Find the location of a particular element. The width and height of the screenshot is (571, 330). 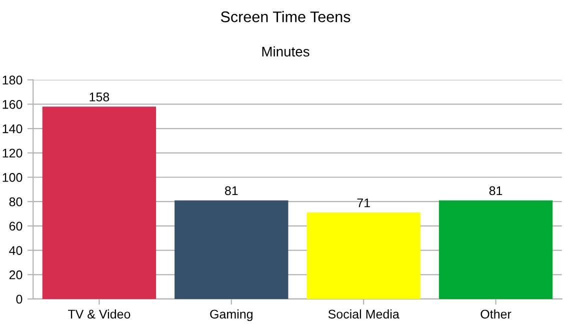

data-label: 71 is located at coordinates (363, 203).